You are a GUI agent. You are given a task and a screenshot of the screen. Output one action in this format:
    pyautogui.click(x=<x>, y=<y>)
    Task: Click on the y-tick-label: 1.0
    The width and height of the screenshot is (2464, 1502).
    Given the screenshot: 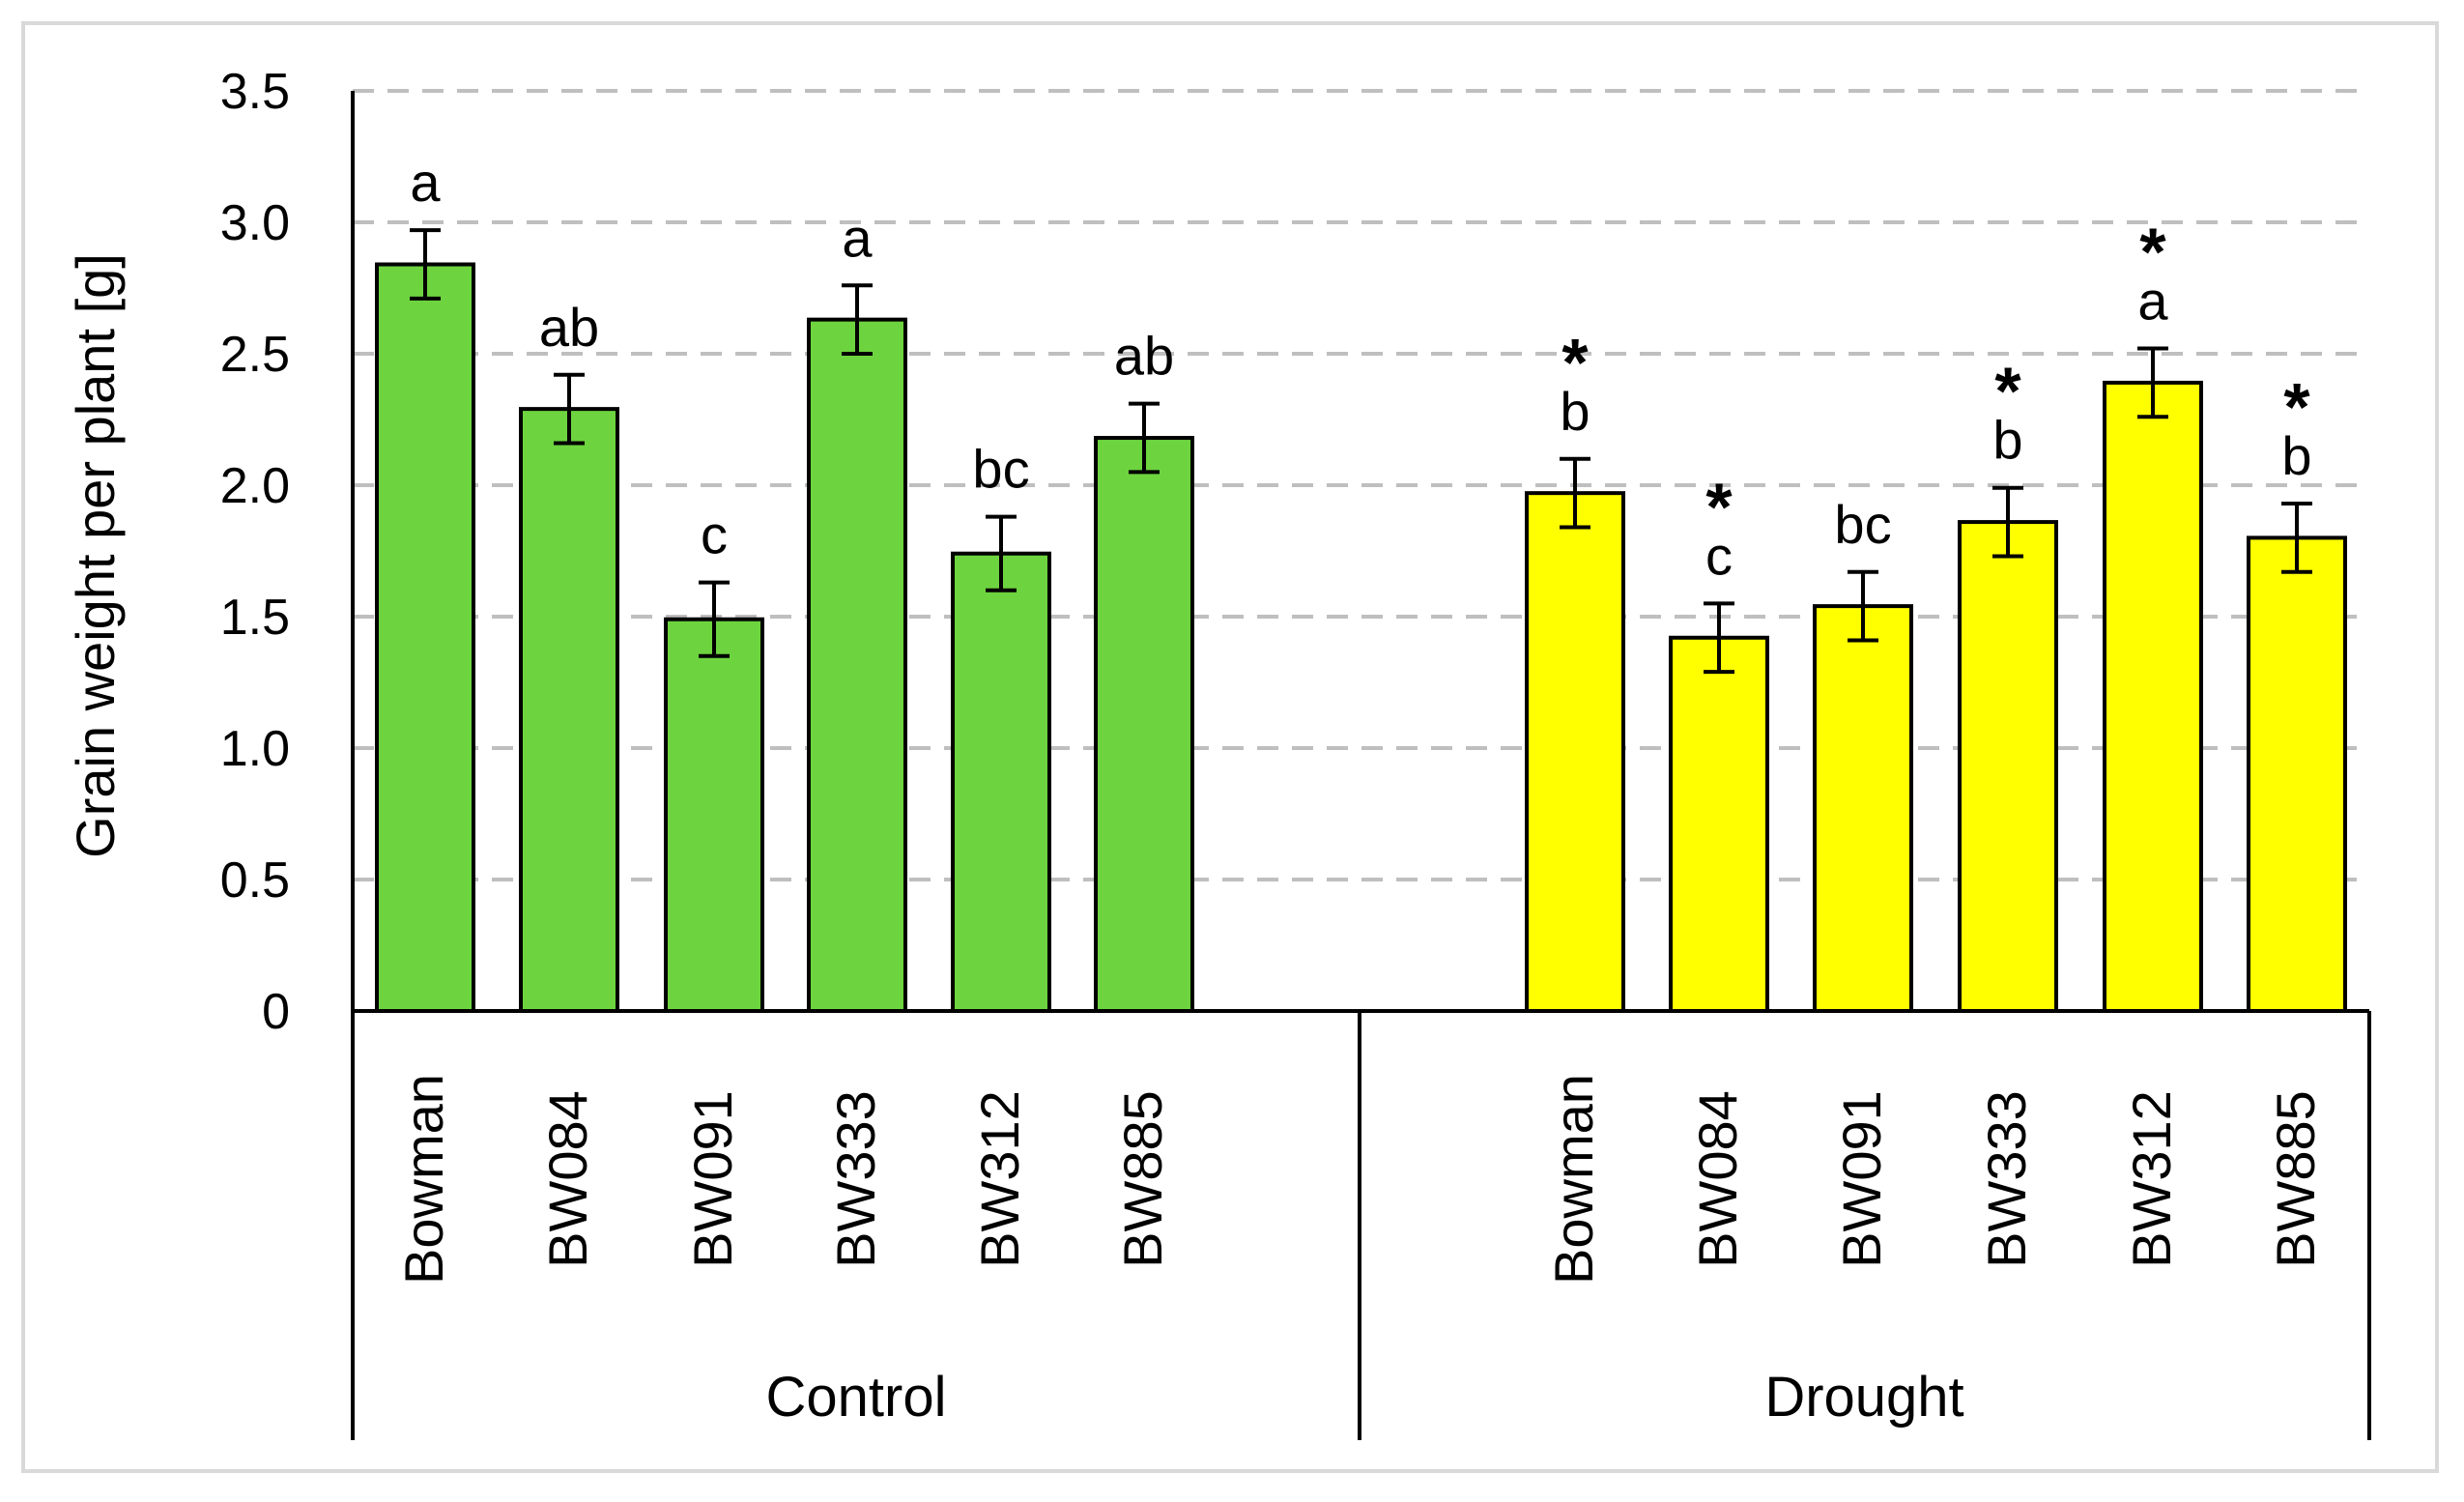 What is the action you would take?
    pyautogui.click(x=255, y=749)
    